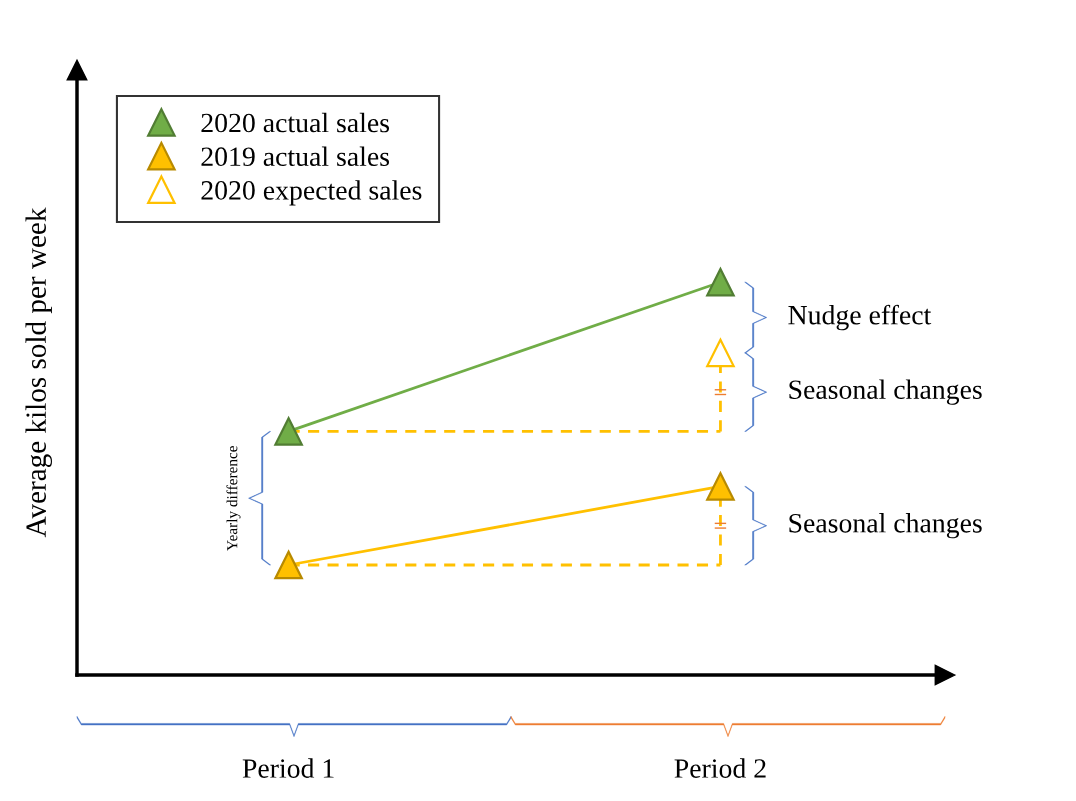  What do you see at coordinates (311, 193) in the screenshot?
I see `legend-label: 2020 expected sales` at bounding box center [311, 193].